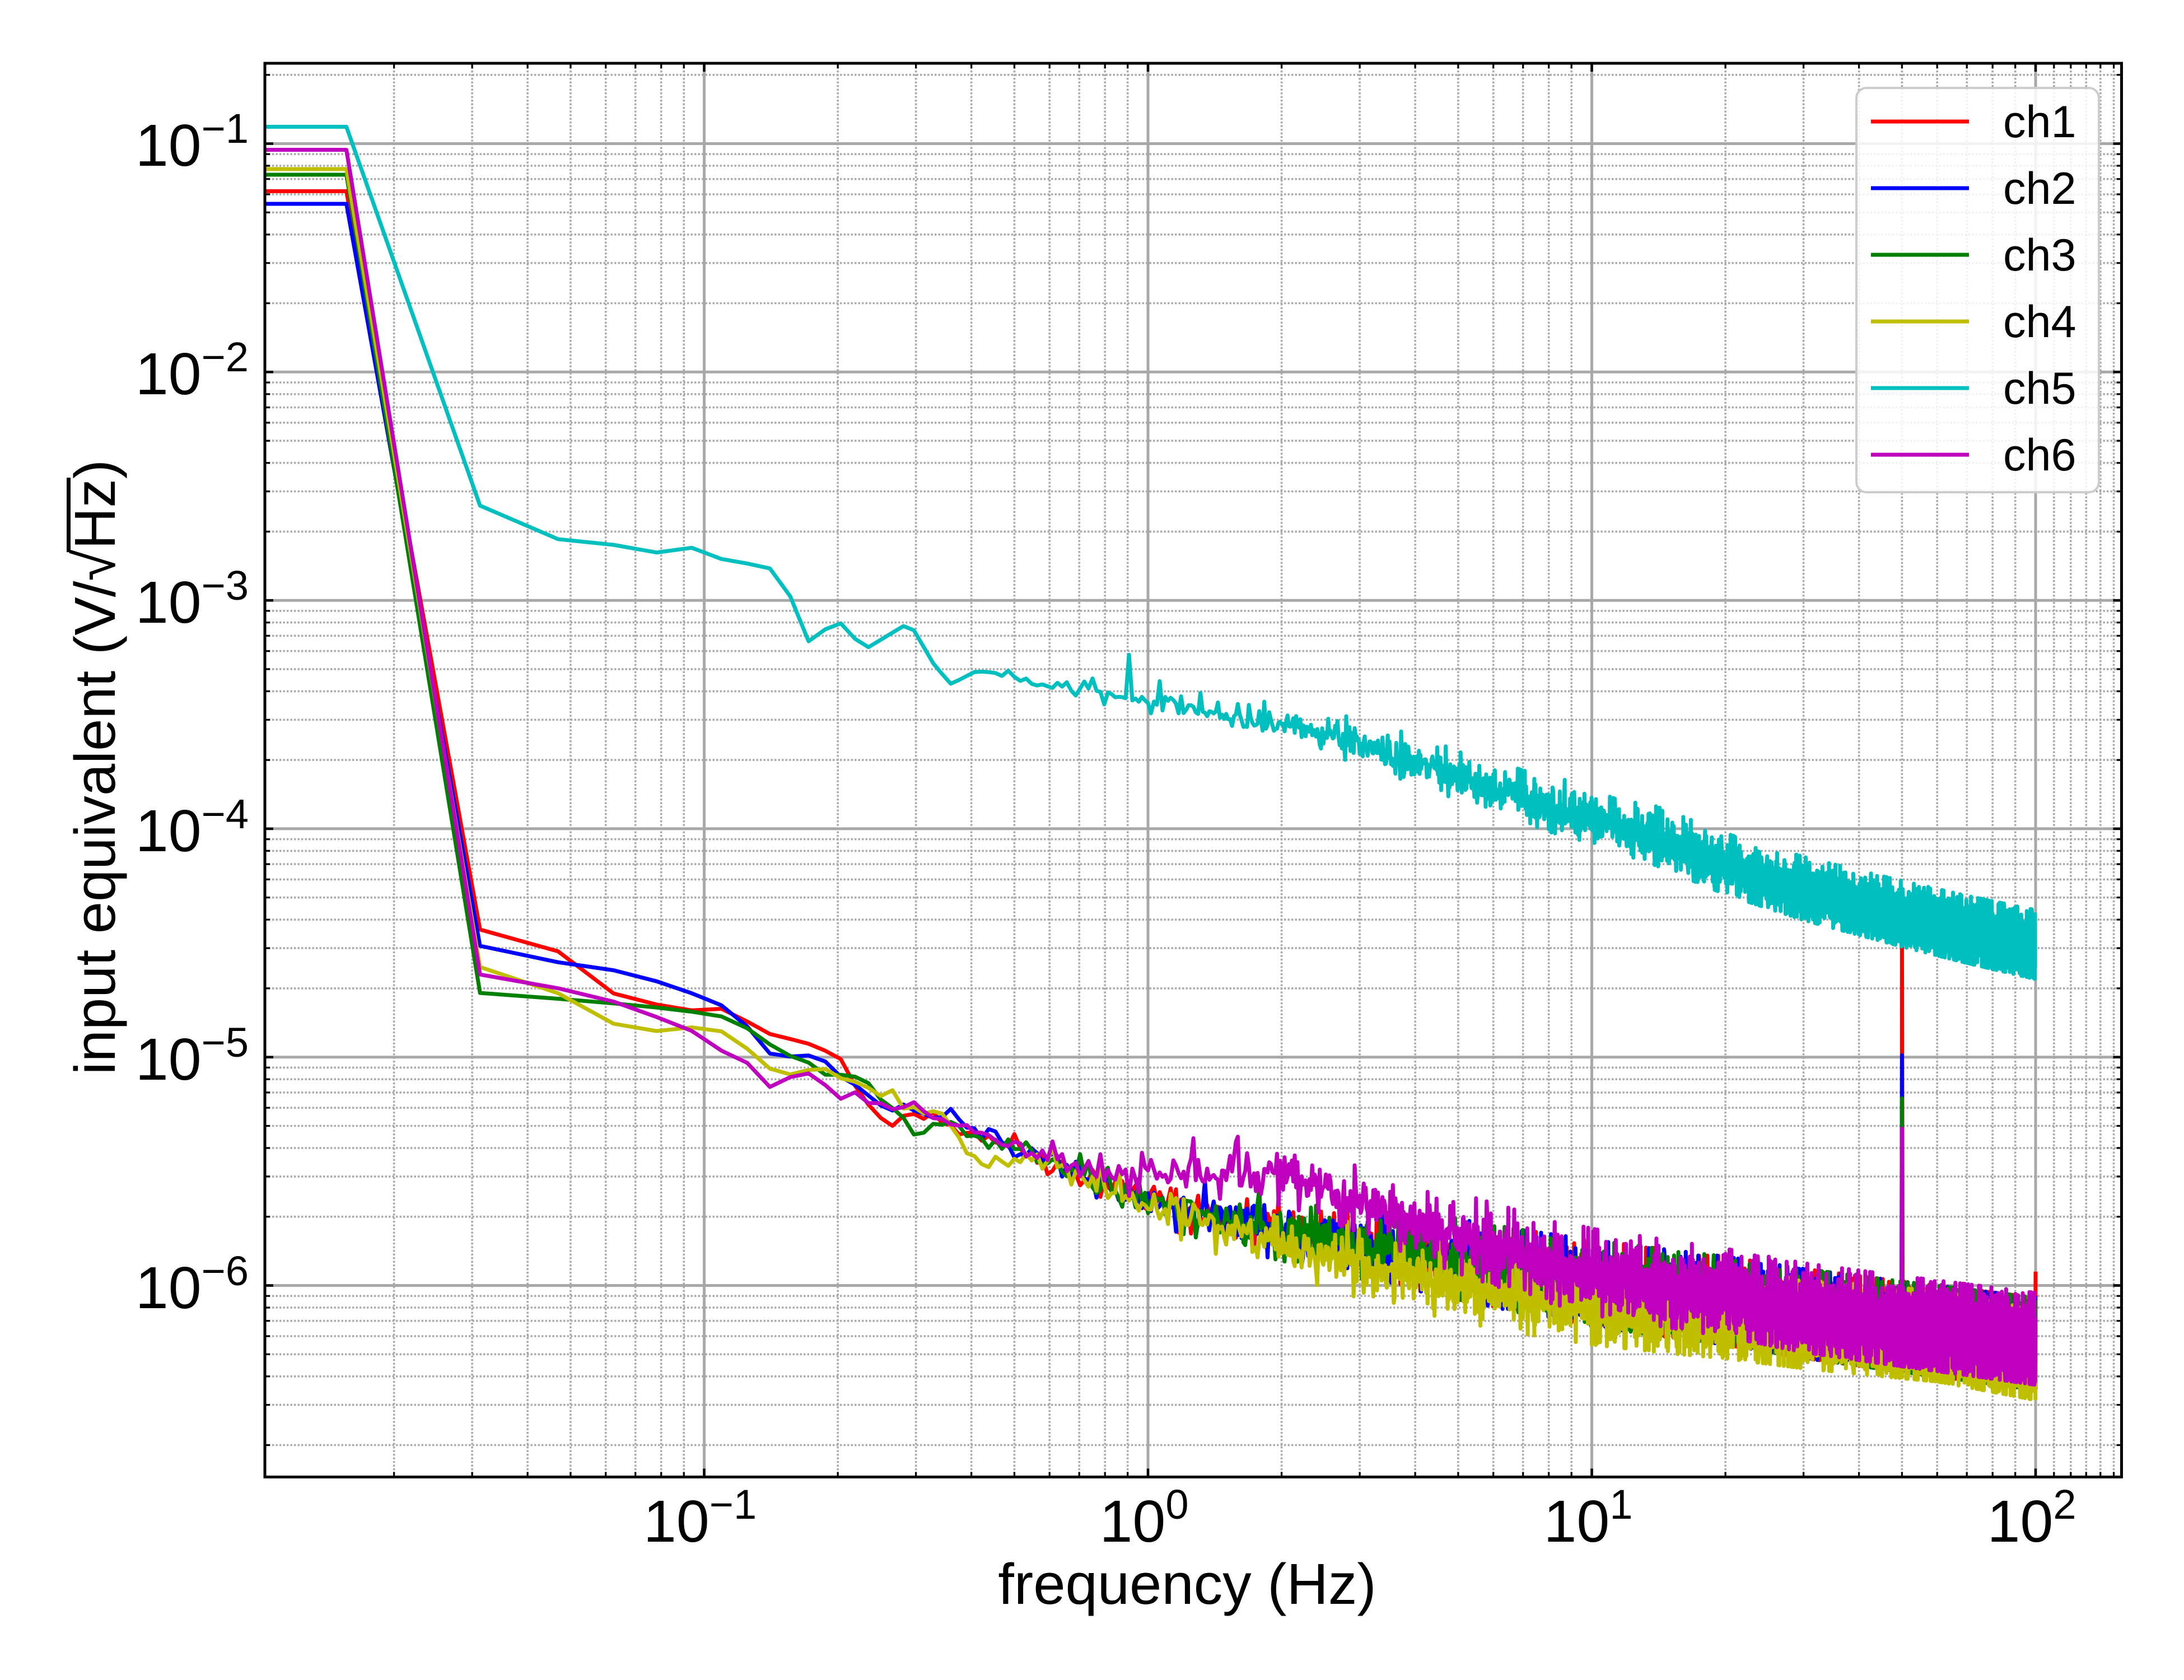 The image size is (2184, 1680). I want to click on svg-text: 10¹, so click(1588, 1518).